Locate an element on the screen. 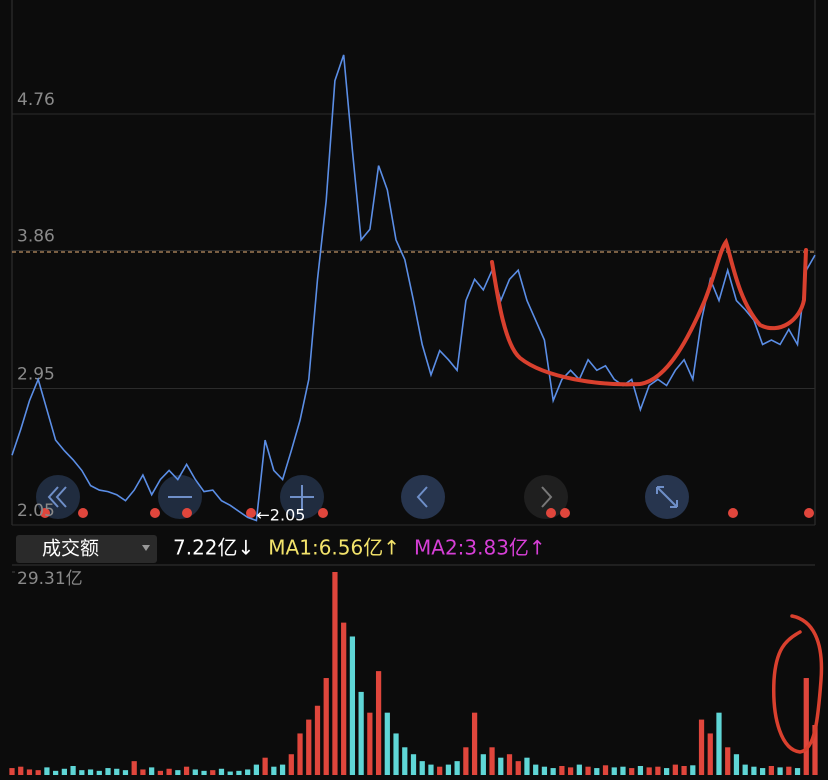  y-tick-label: 2.05 is located at coordinates (36, 511).